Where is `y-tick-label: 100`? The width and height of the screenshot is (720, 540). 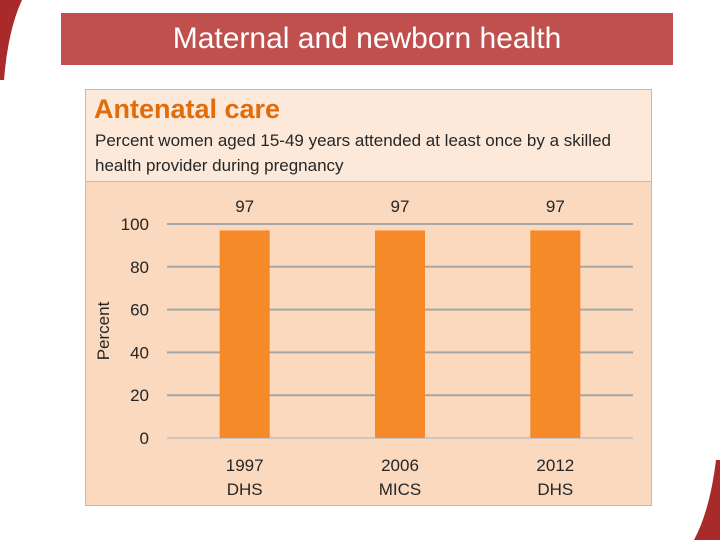
y-tick-label: 100 is located at coordinates (135, 224).